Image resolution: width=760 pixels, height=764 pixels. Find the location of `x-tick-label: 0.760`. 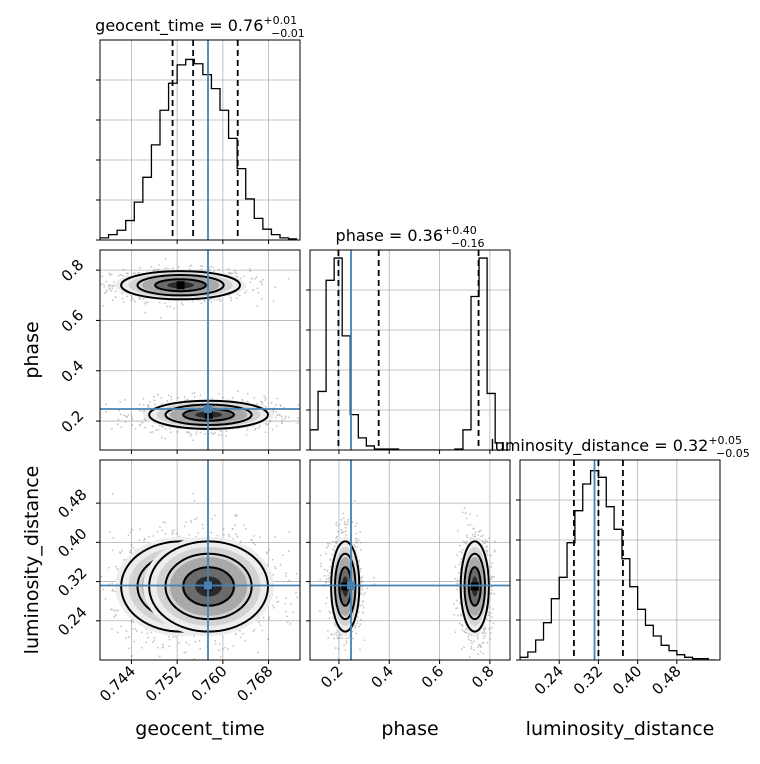

x-tick-label: 0.760 is located at coordinates (209, 683).